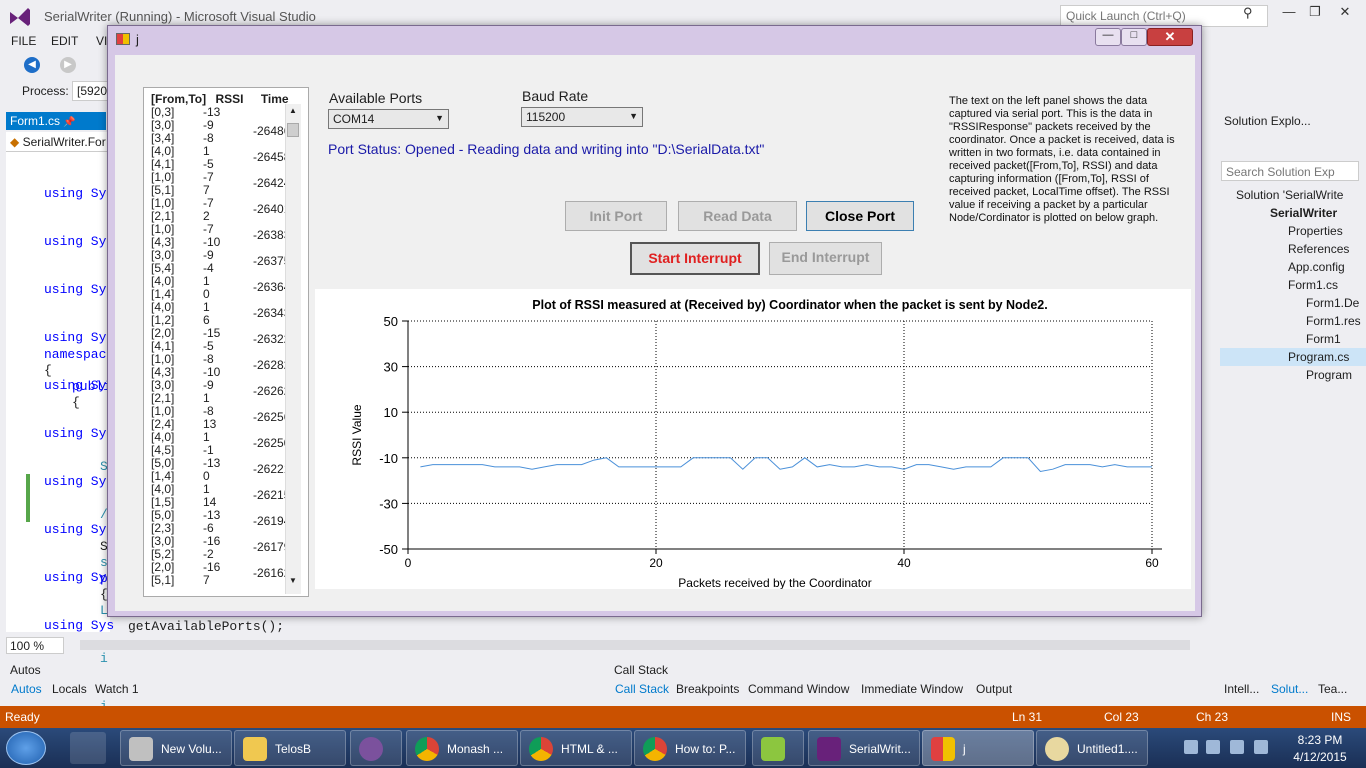 The width and height of the screenshot is (1366, 768). What do you see at coordinates (272, 339) in the screenshot?
I see `row-time: -26322` at bounding box center [272, 339].